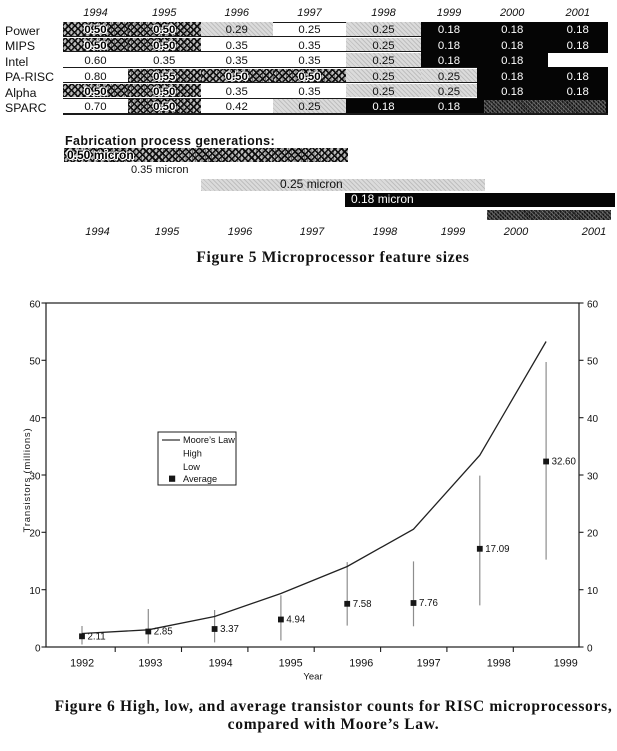 This screenshot has width=617, height=751. What do you see at coordinates (362, 604) in the screenshot?
I see `svg-text: 7.58` at bounding box center [362, 604].